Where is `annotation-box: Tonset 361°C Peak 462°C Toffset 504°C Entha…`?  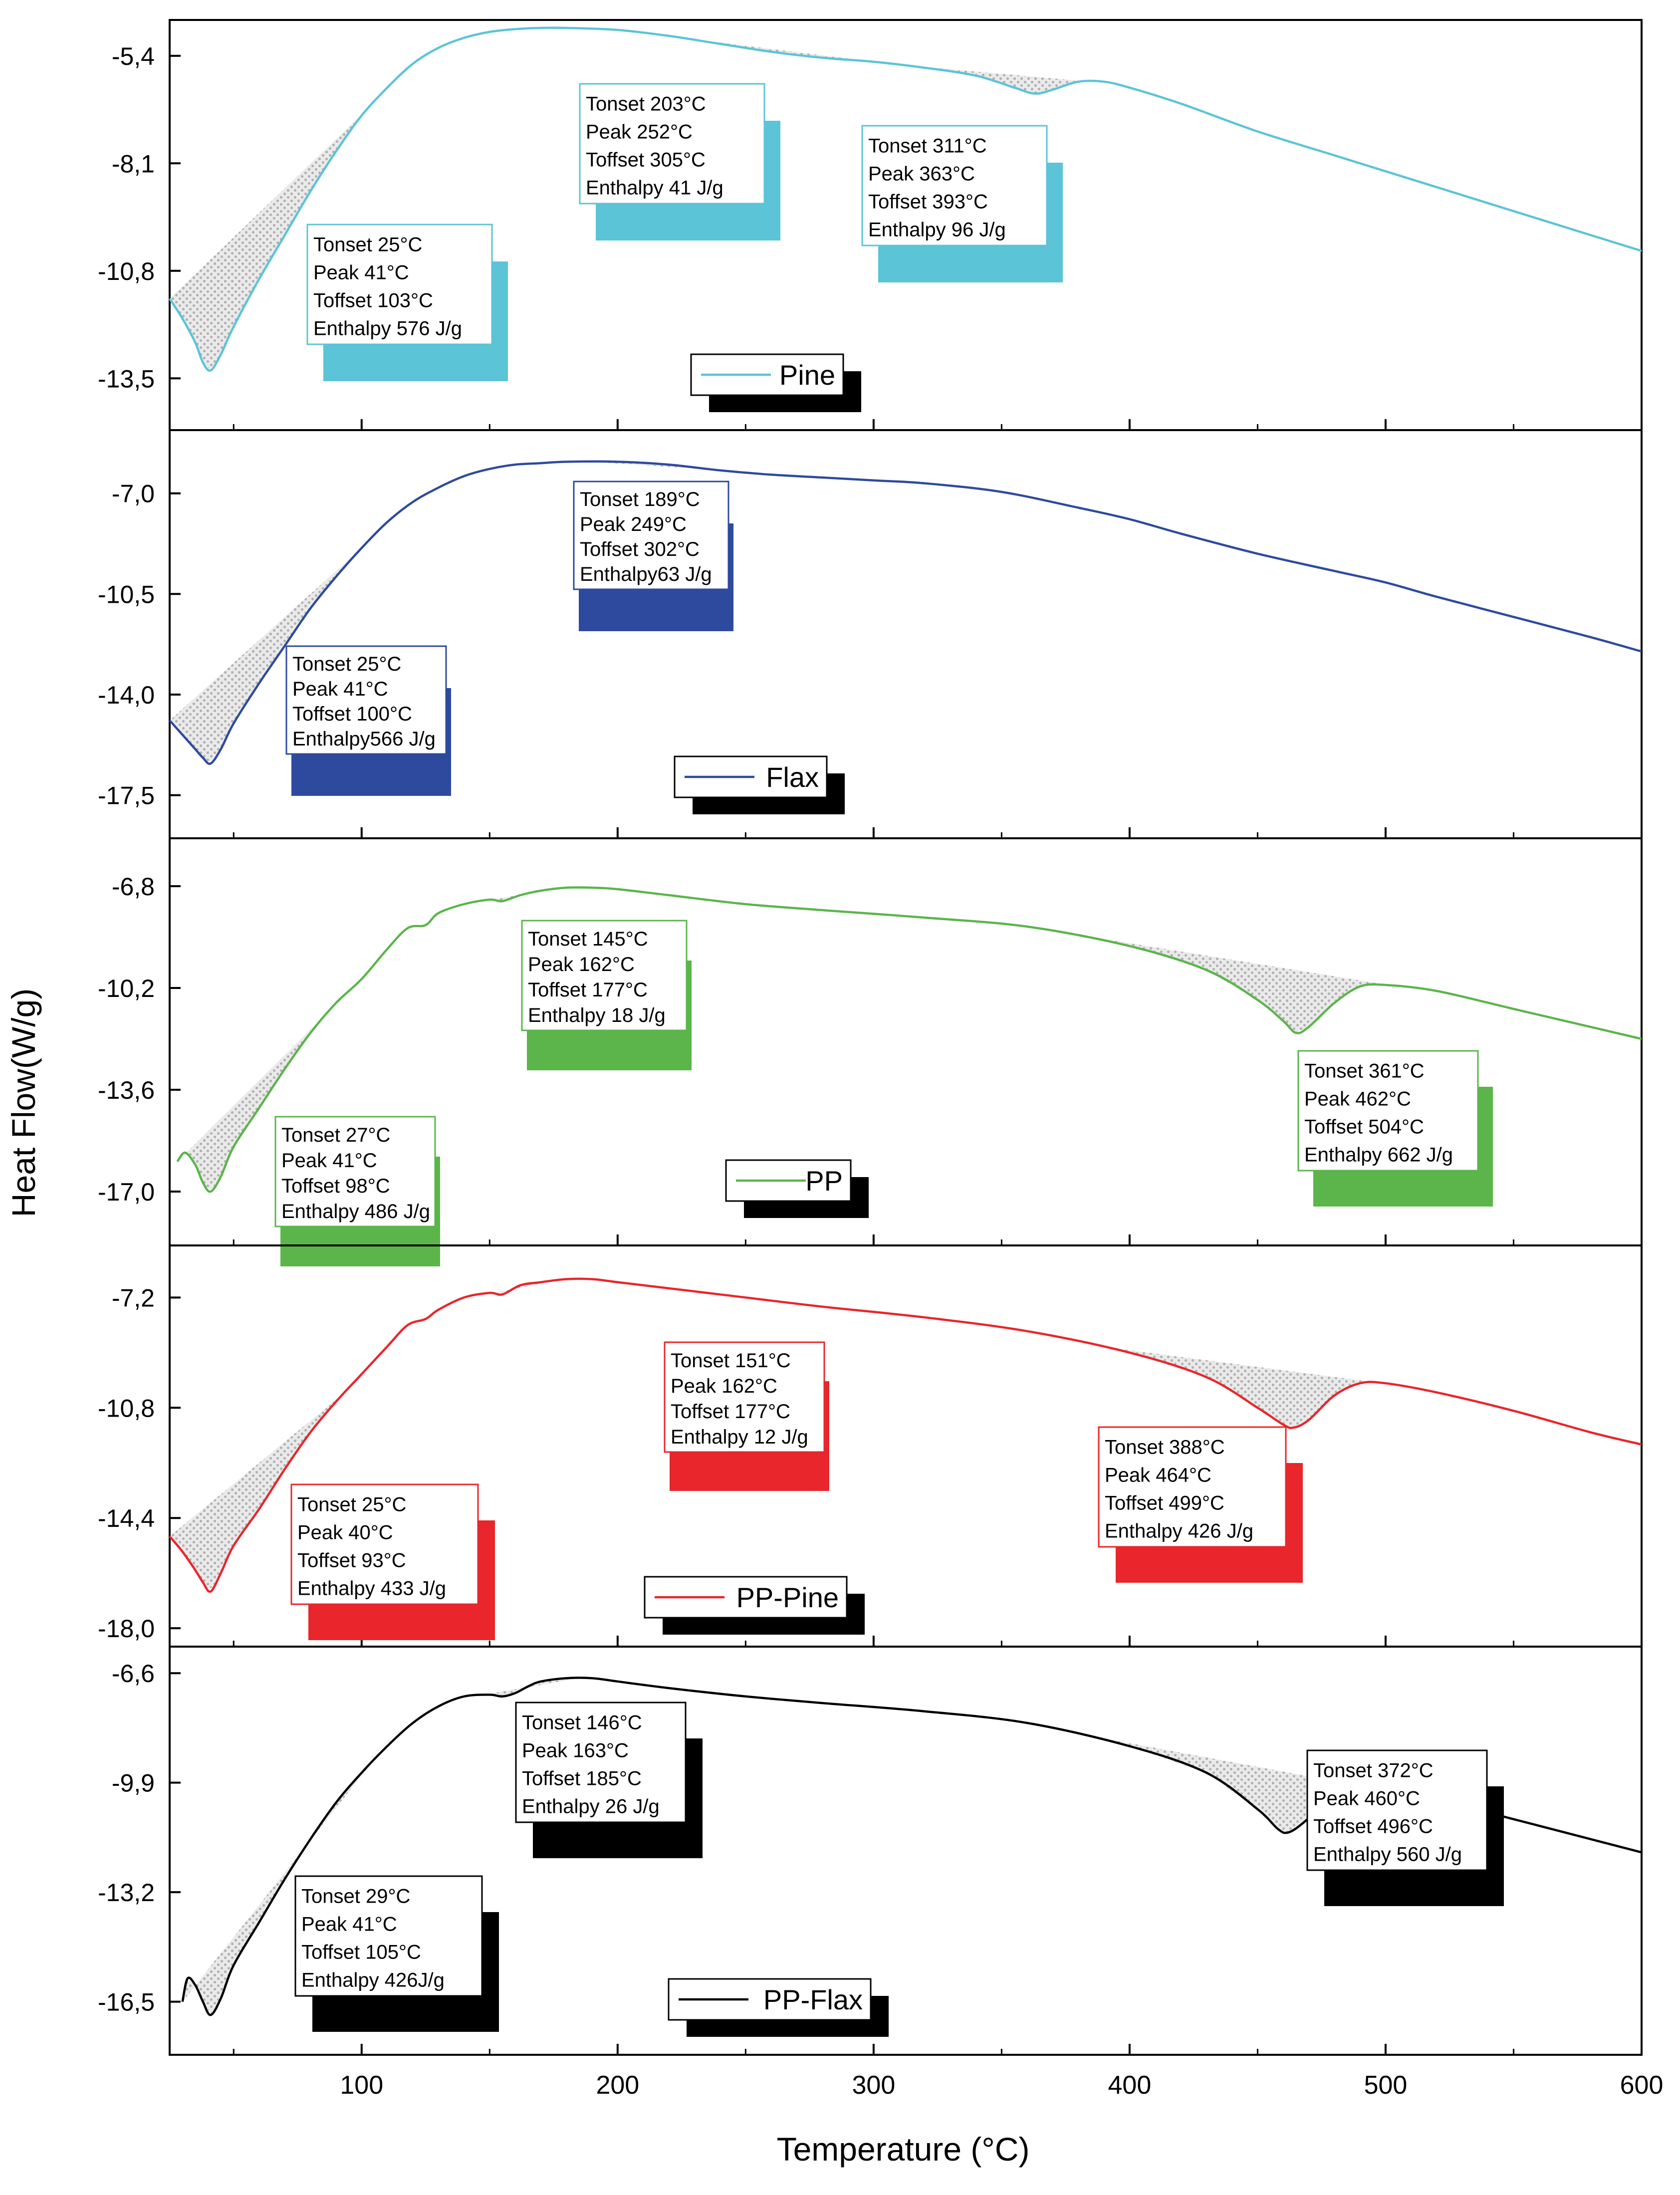 annotation-box: Tonset 361°C Peak 462°C Toffset 504°C Entha… is located at coordinates (1395, 1128).